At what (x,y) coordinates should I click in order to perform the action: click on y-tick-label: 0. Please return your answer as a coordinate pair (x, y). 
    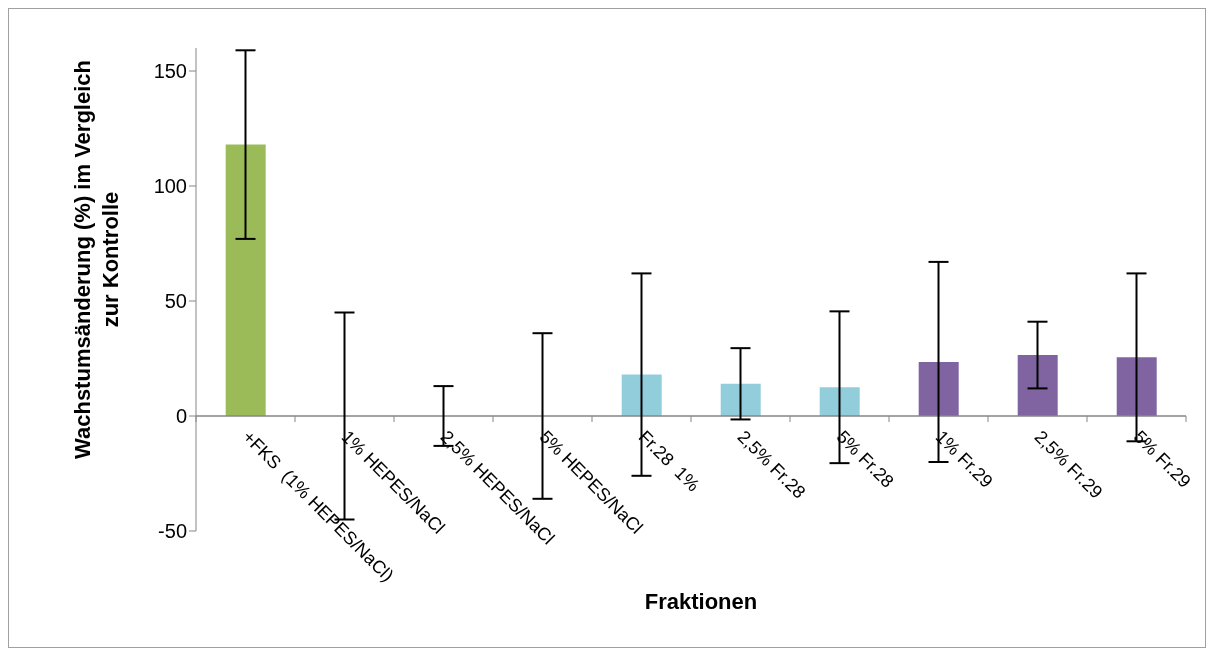
    Looking at the image, I should click on (181, 416).